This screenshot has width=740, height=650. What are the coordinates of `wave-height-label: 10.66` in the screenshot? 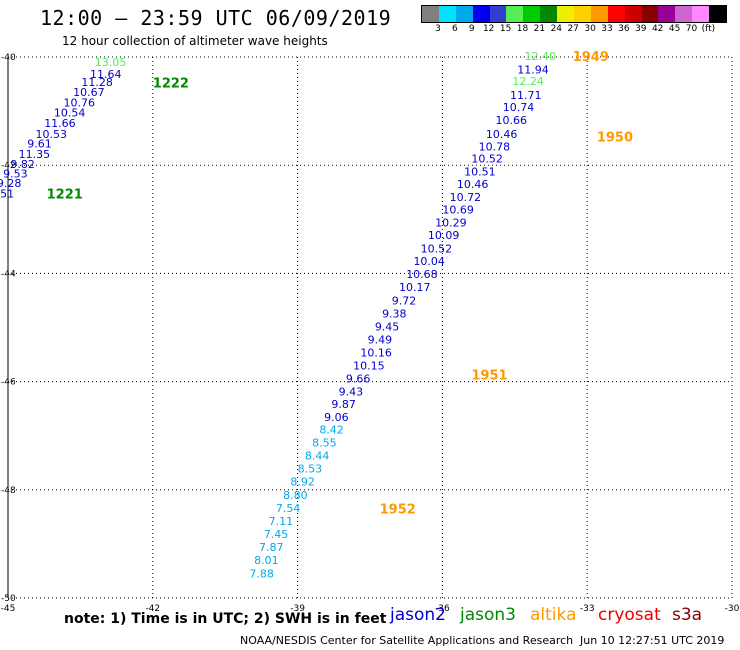 It's located at (511, 120).